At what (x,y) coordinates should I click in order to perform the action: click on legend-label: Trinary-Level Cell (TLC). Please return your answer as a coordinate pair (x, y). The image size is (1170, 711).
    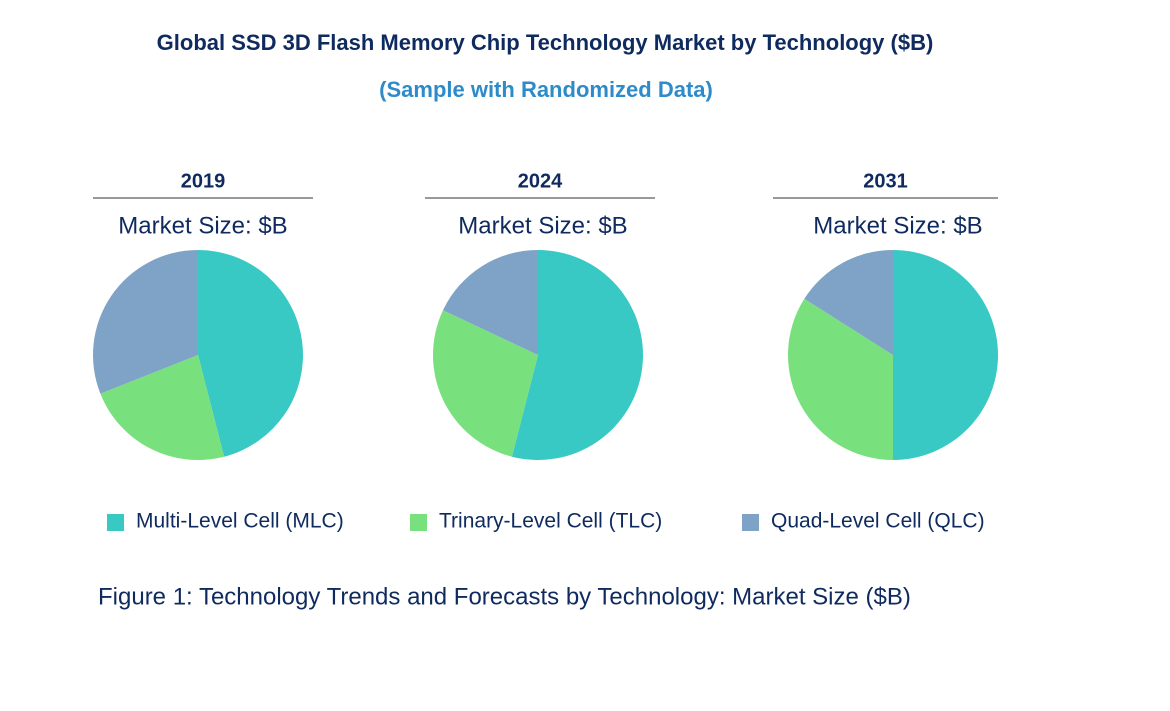
    Looking at the image, I should click on (550, 521).